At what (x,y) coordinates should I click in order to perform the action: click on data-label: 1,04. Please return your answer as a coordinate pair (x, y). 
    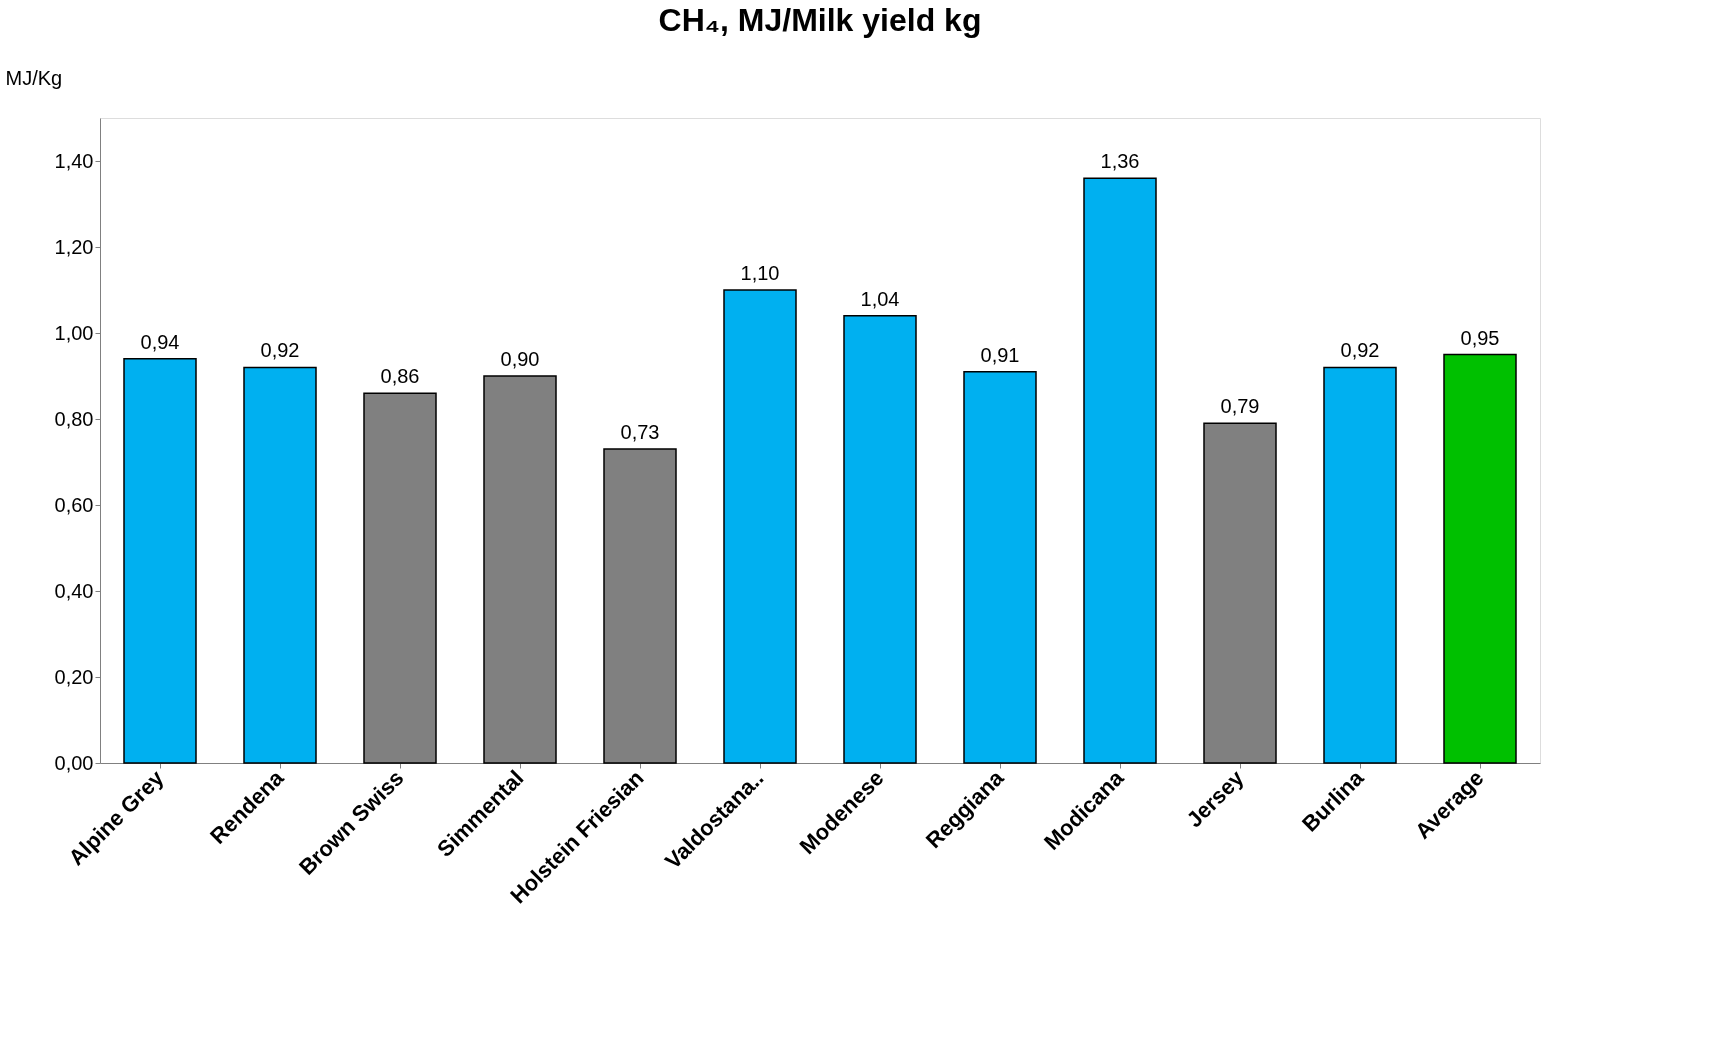
    Looking at the image, I should click on (880, 298).